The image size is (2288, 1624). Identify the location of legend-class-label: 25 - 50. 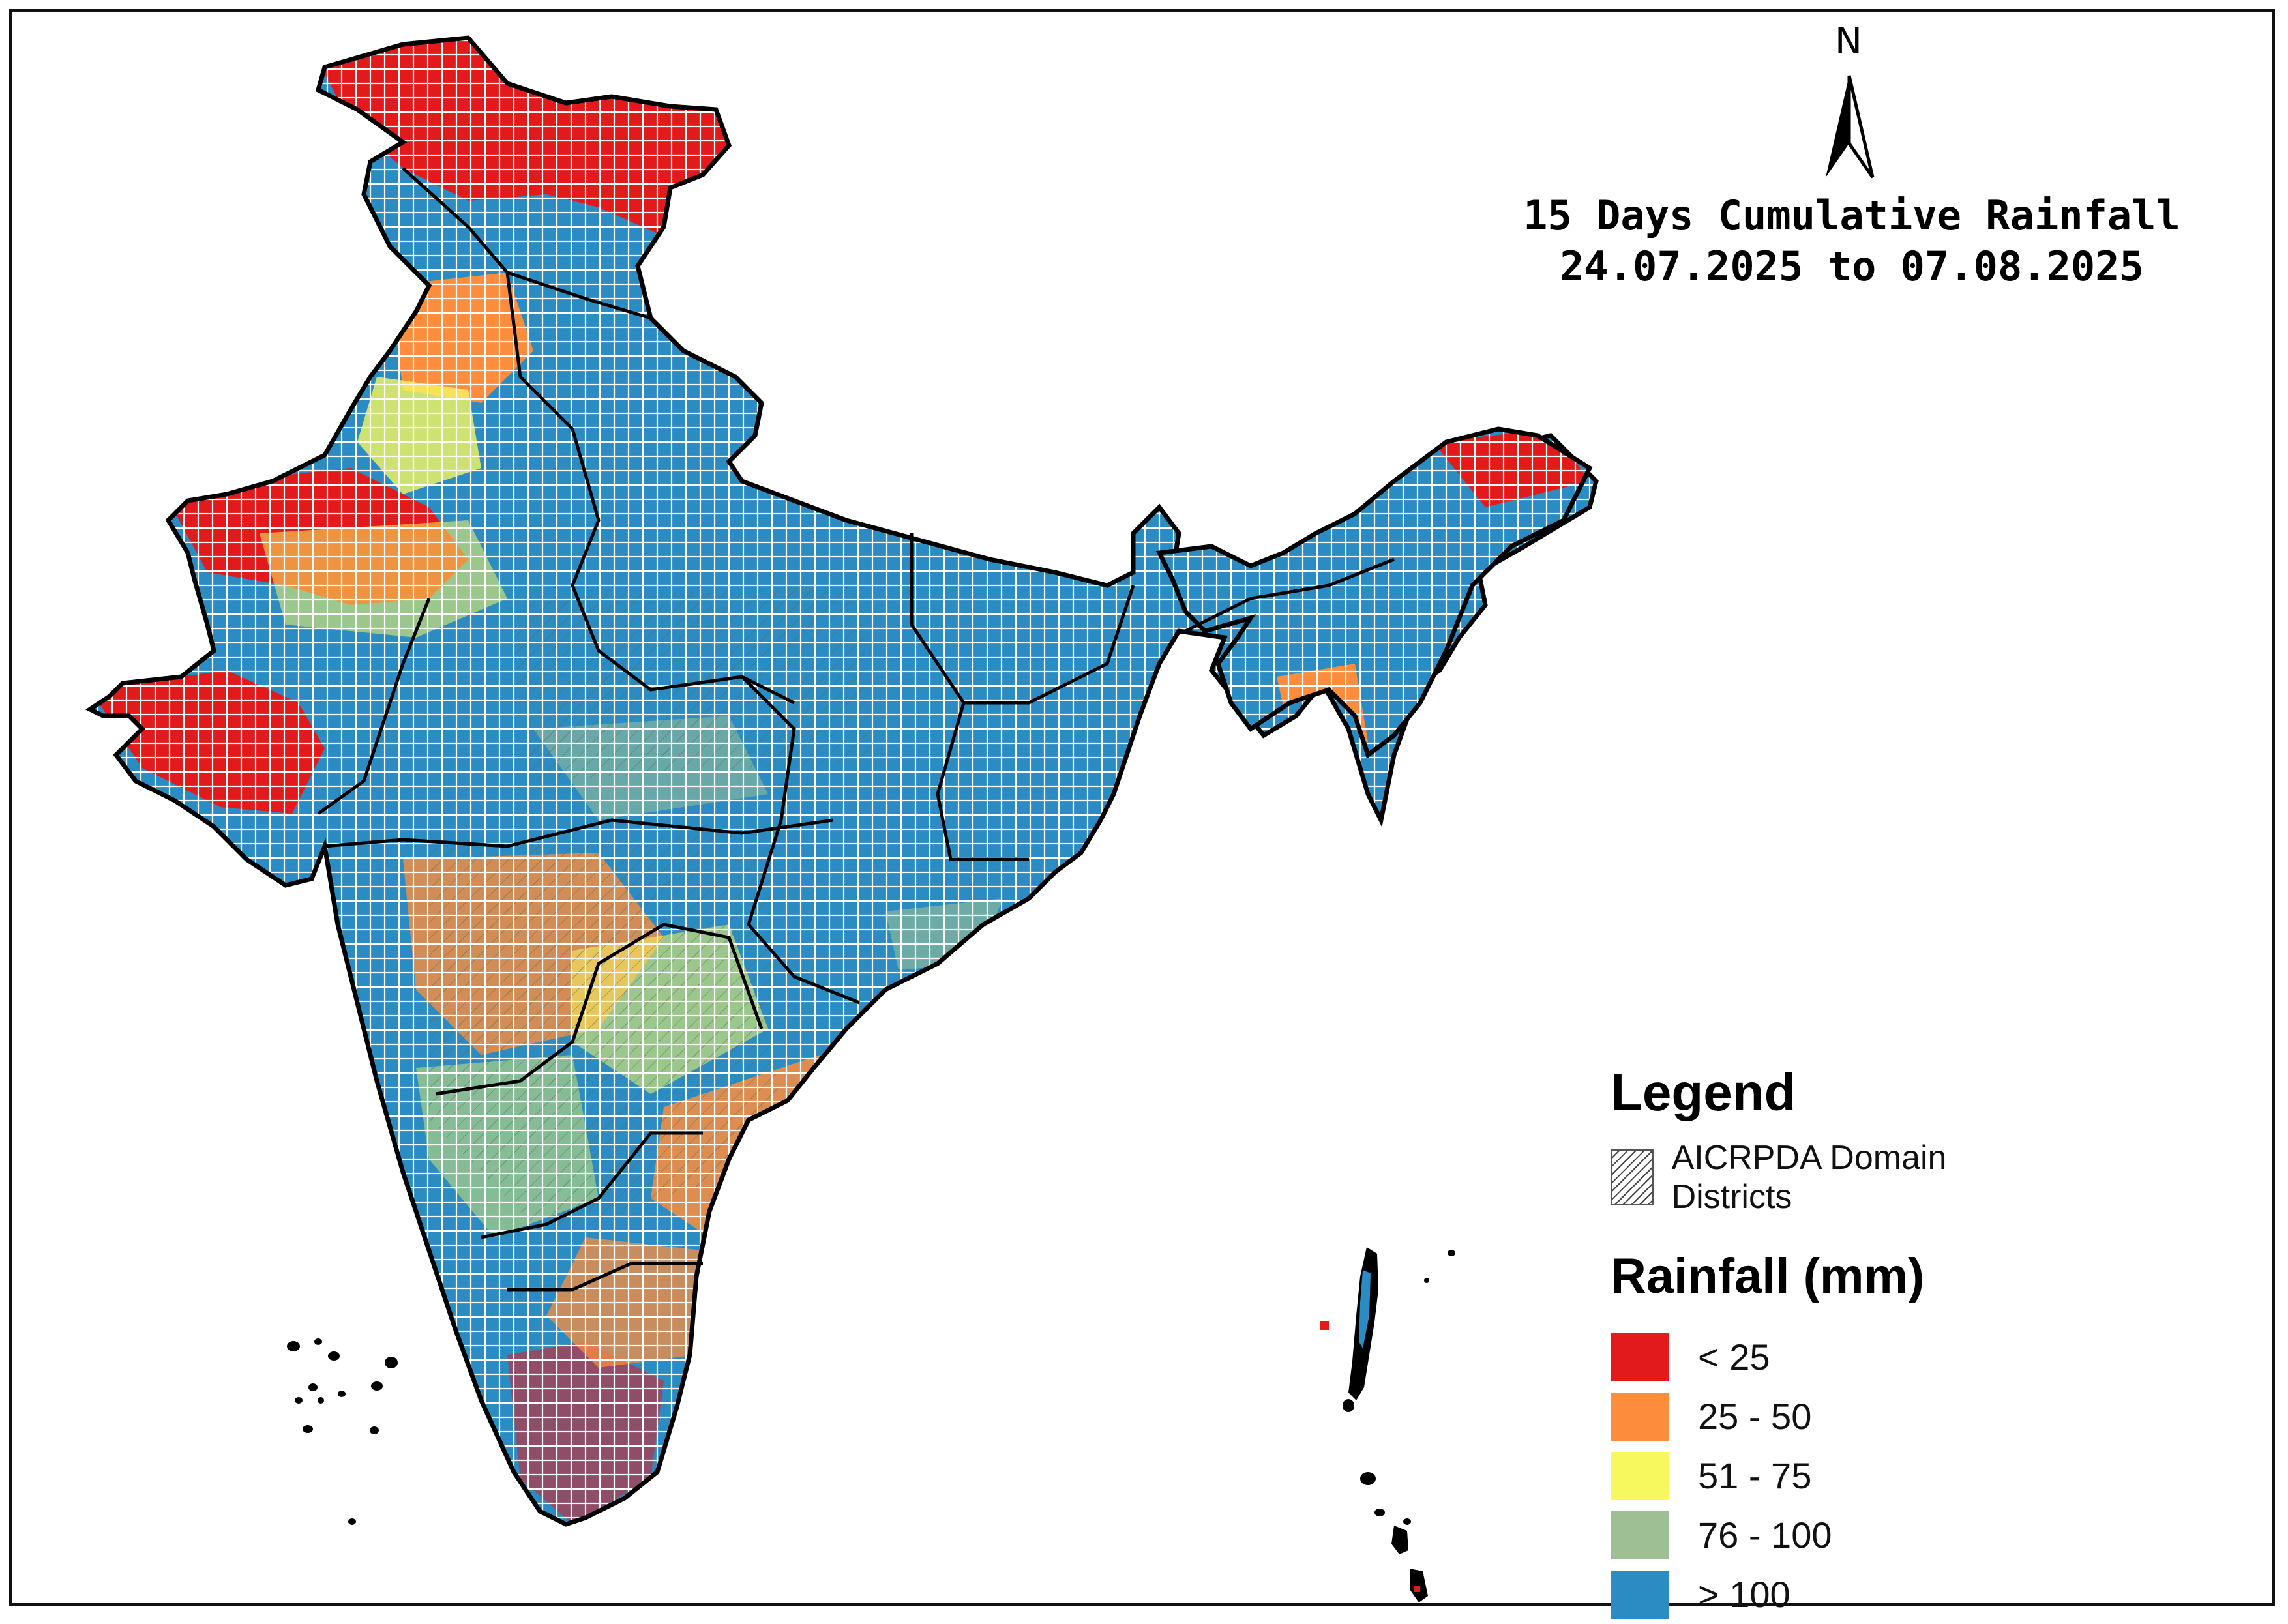
(1755, 1416).